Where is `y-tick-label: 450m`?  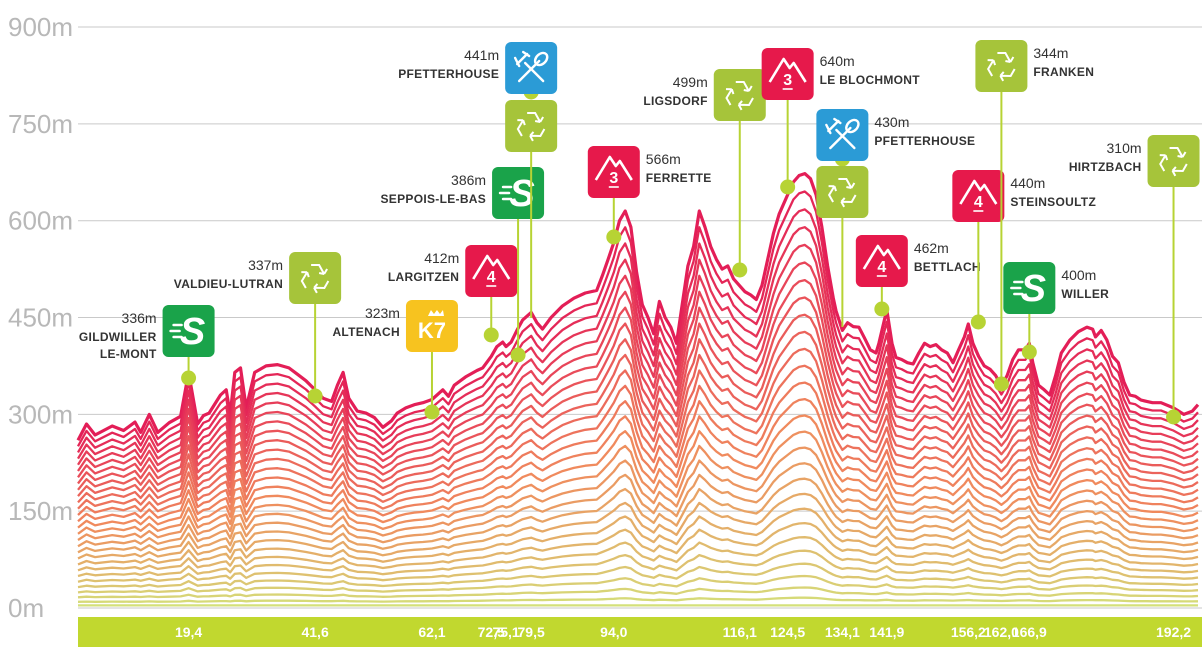
y-tick-label: 450m is located at coordinates (40, 318).